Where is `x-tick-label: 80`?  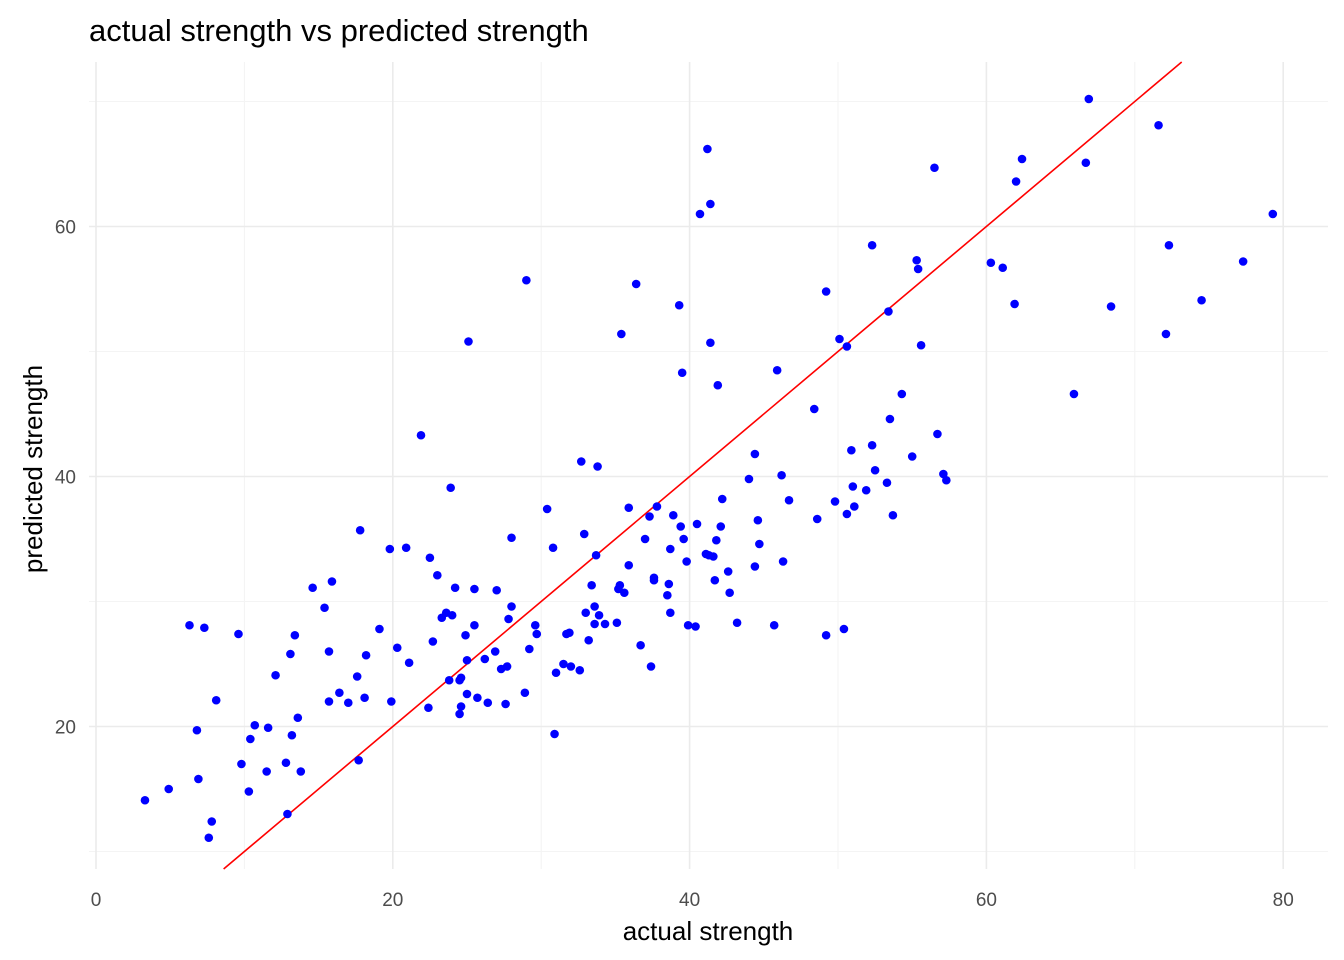
x-tick-label: 80 is located at coordinates (1283, 900).